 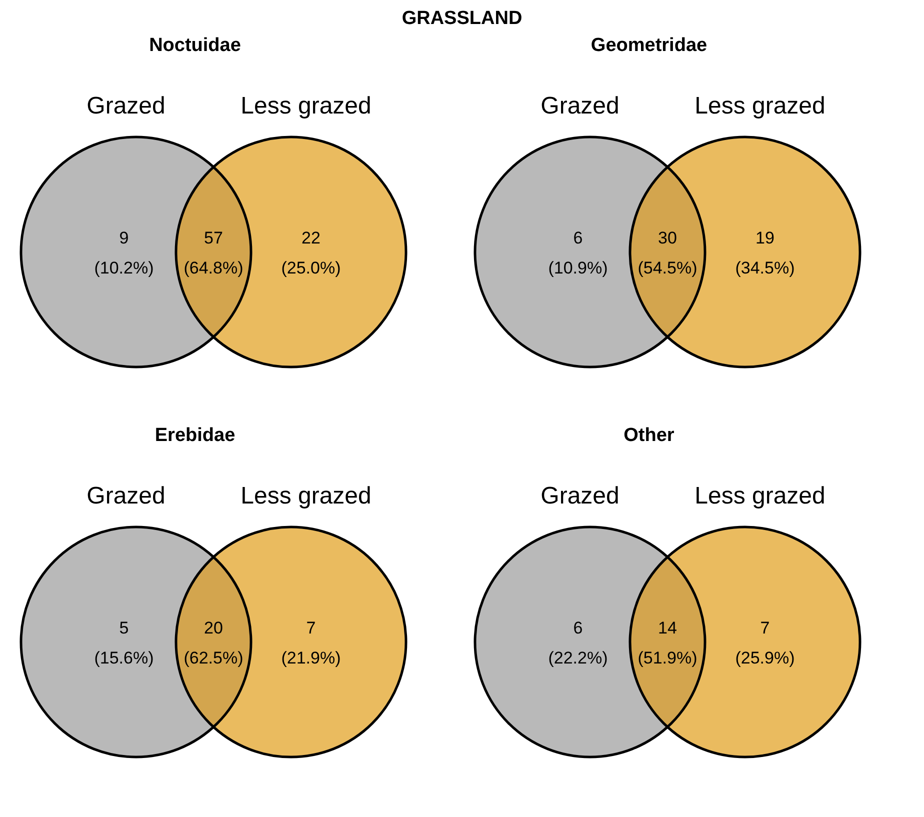 What do you see at coordinates (649, 435) in the screenshot?
I see `text: Other` at bounding box center [649, 435].